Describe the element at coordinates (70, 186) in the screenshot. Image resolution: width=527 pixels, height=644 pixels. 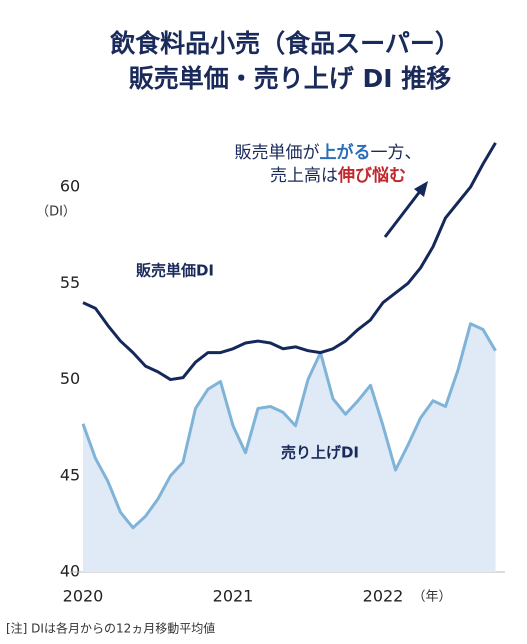
I see `y-tick-label: 60` at that location.